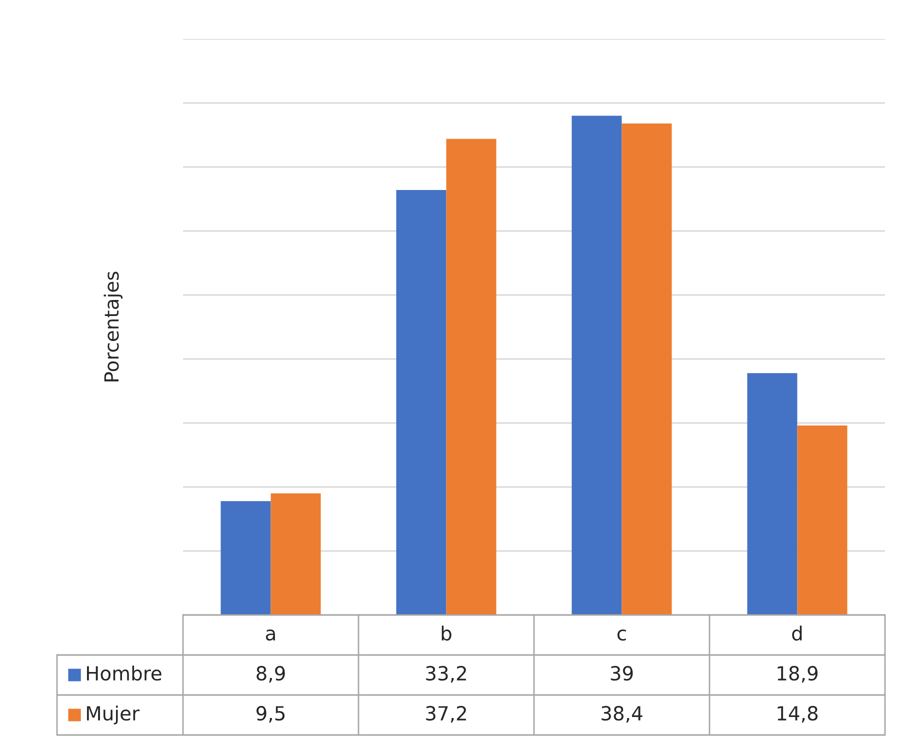  Describe the element at coordinates (797, 633) in the screenshot. I see `x-tick-label: d` at that location.